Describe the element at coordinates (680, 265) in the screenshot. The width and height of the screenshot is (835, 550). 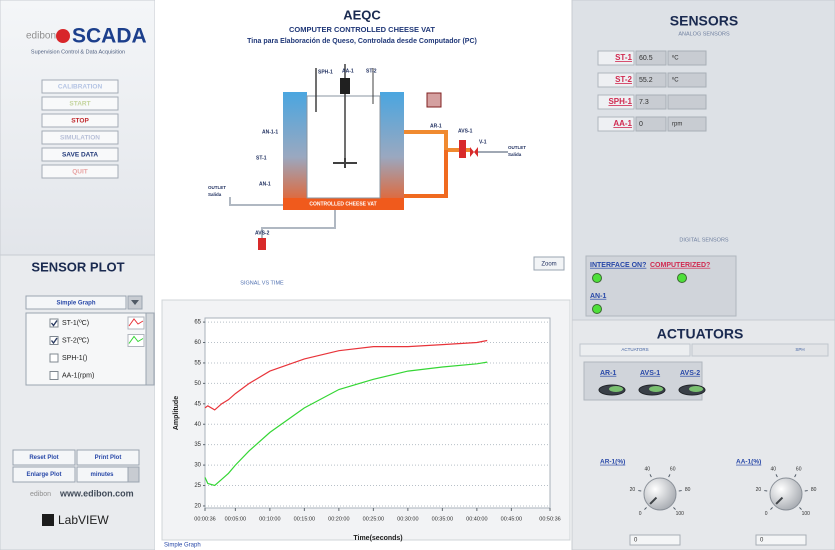
I see `digital-tag: COMPUTERIZED?` at that location.